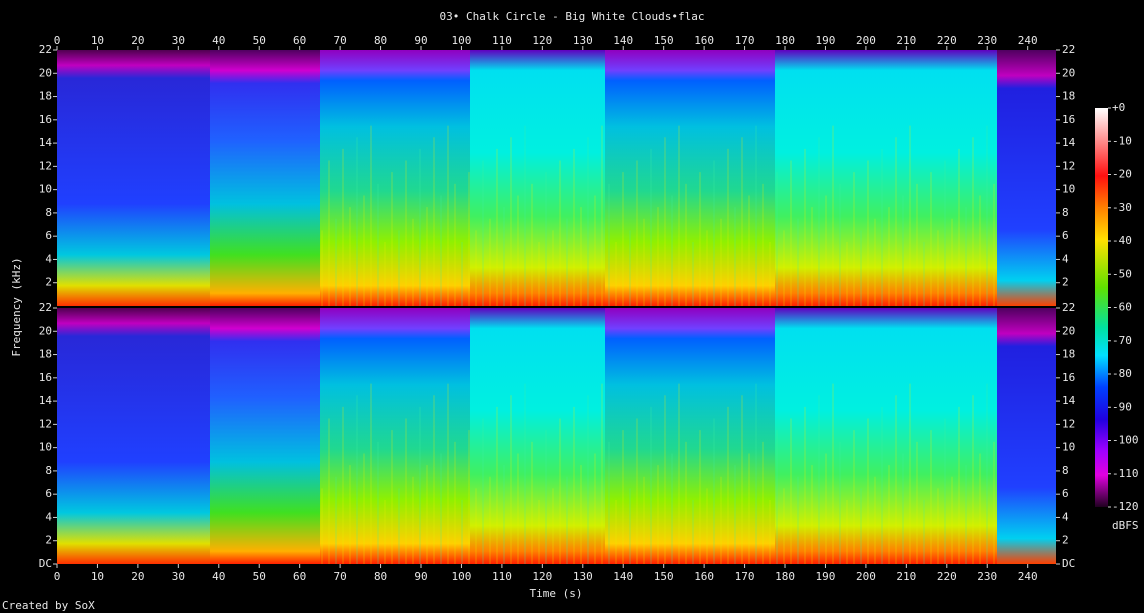 The width and height of the screenshot is (1144, 613). I want to click on x-tick-label: 70, so click(339, 576).